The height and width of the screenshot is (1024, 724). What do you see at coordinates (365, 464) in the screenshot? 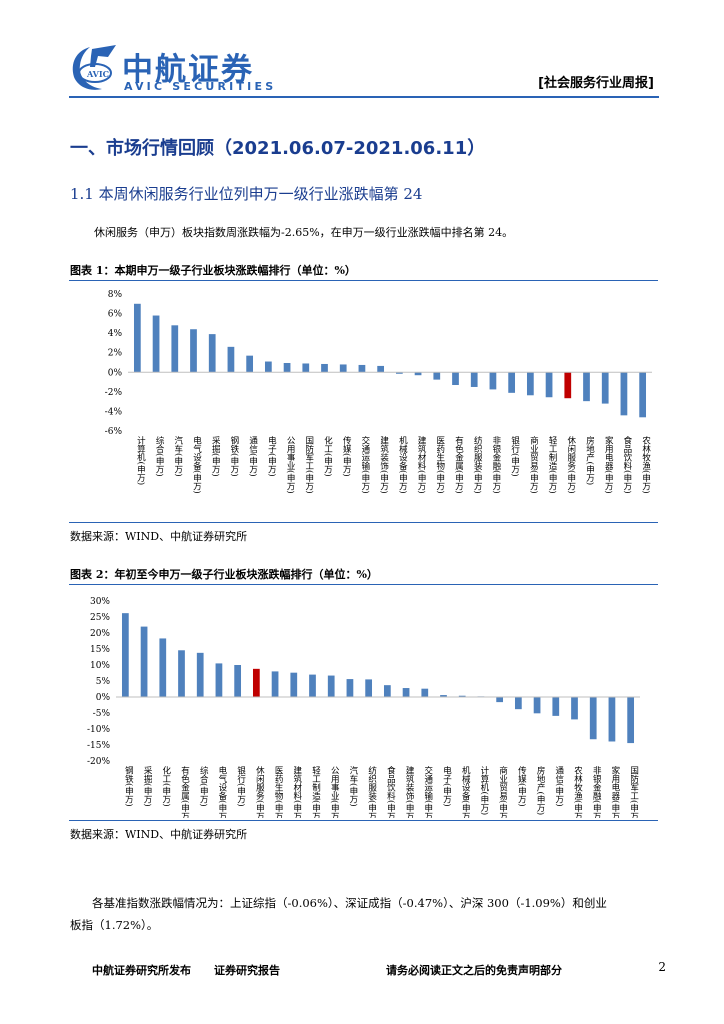
I see `category-label: 交通运输(申万)` at bounding box center [365, 464].